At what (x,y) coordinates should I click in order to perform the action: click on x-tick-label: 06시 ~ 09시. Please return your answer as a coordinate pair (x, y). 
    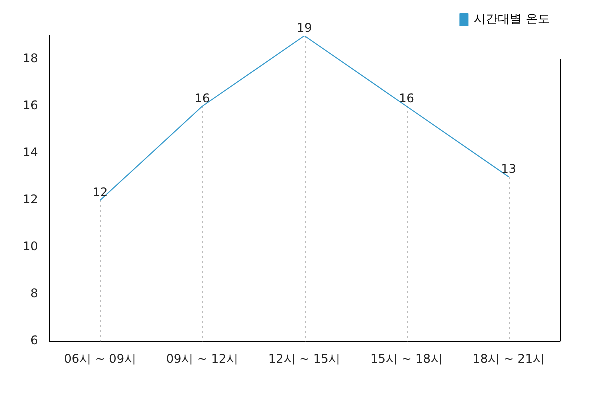
    Looking at the image, I should click on (100, 359).